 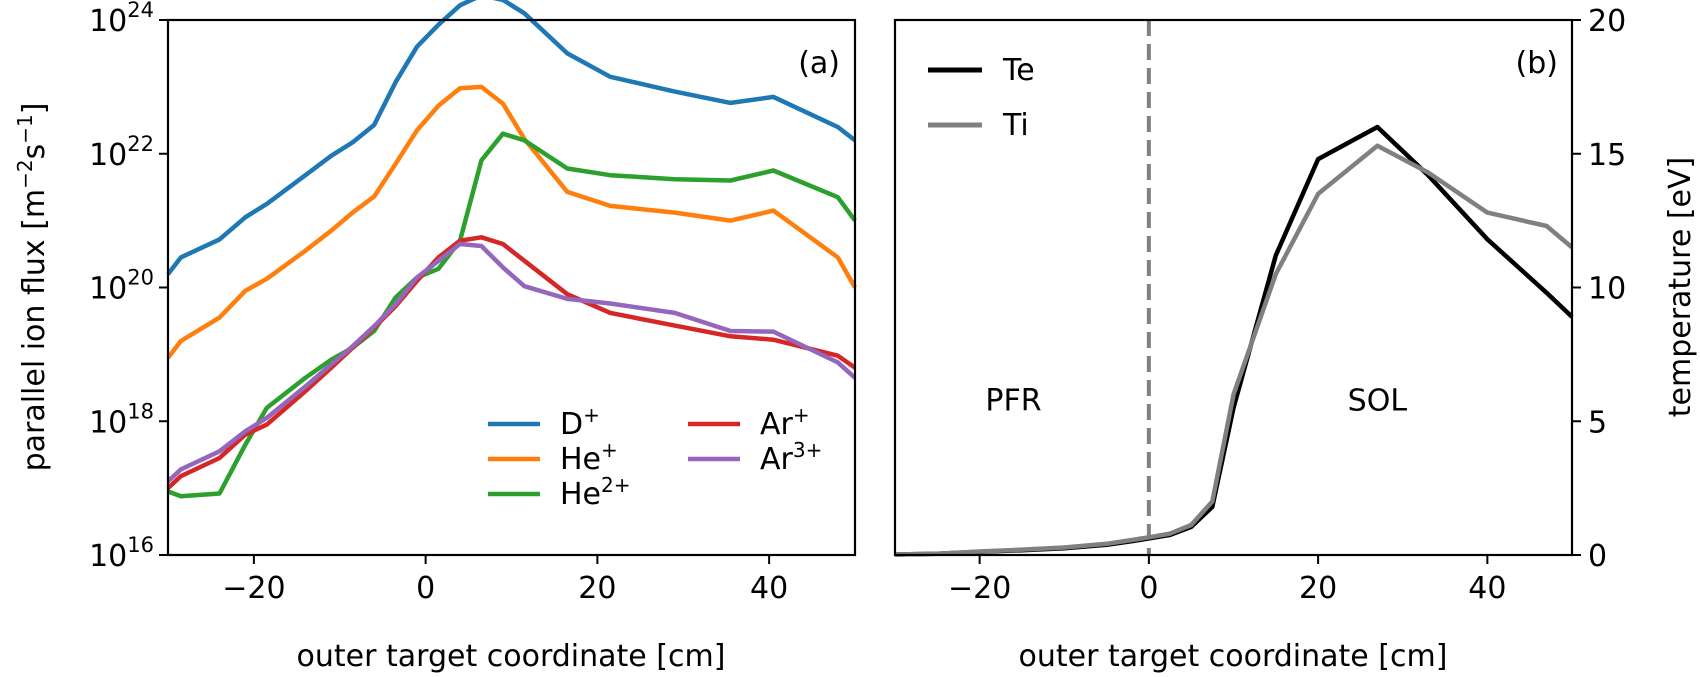 I want to click on legend-label-He-2plus: He2+, so click(x=595, y=492).